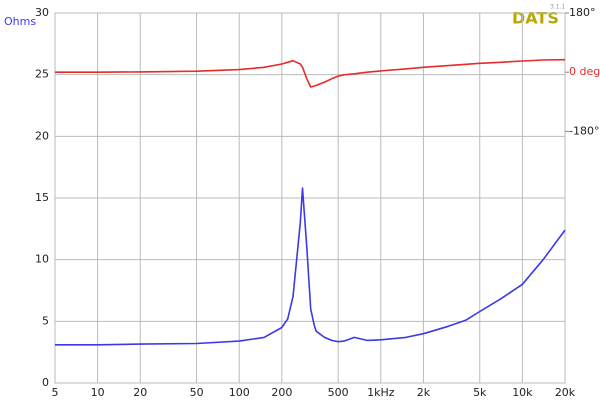 This screenshot has width=600, height=402. What do you see at coordinates (45, 382) in the screenshot?
I see `y-tick-label: 0` at bounding box center [45, 382].